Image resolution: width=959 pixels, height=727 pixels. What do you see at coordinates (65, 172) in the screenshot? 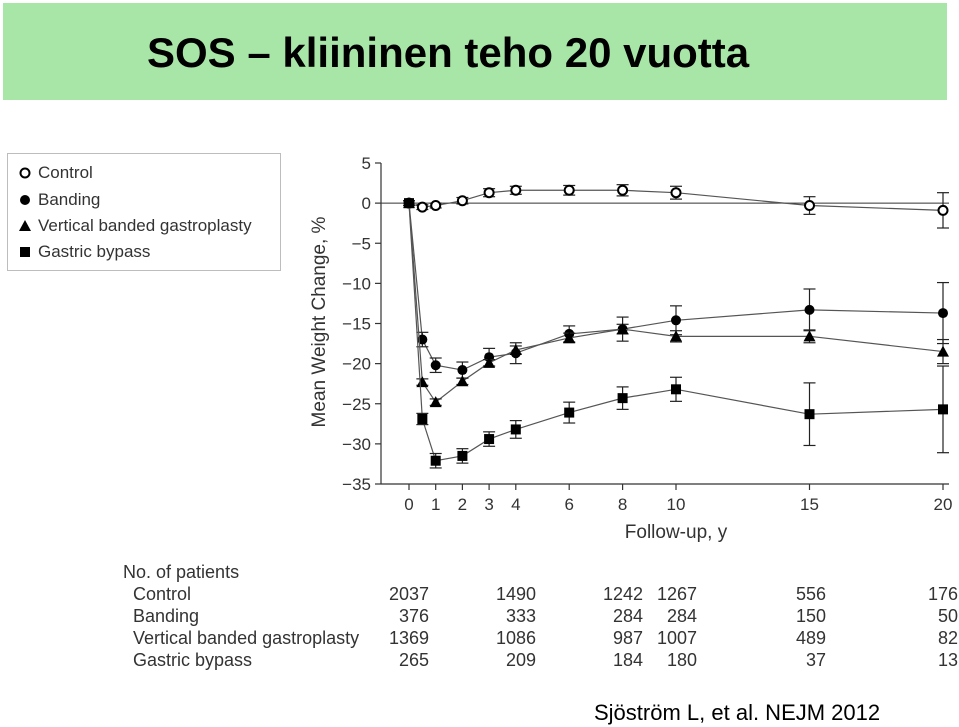
I see `legend-label-control: Control` at bounding box center [65, 172].